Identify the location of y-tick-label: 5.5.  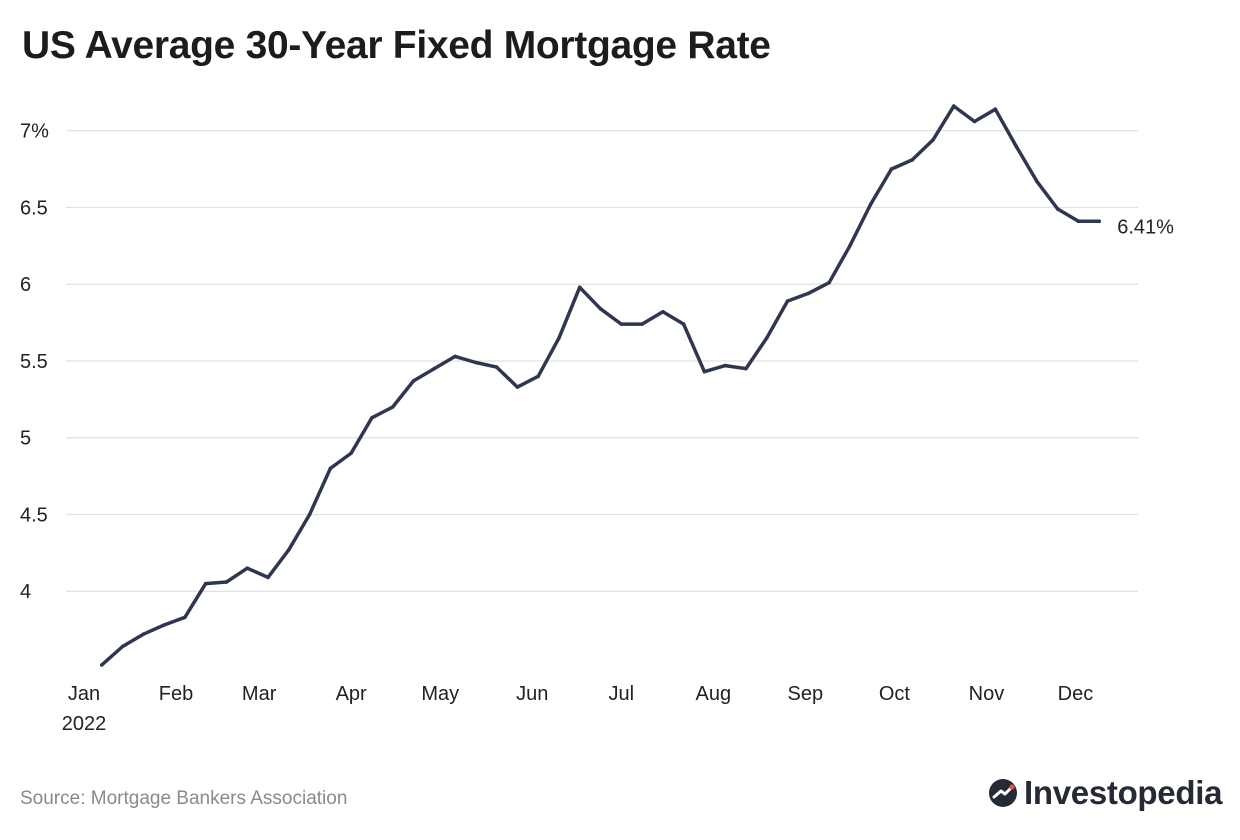
(34, 362).